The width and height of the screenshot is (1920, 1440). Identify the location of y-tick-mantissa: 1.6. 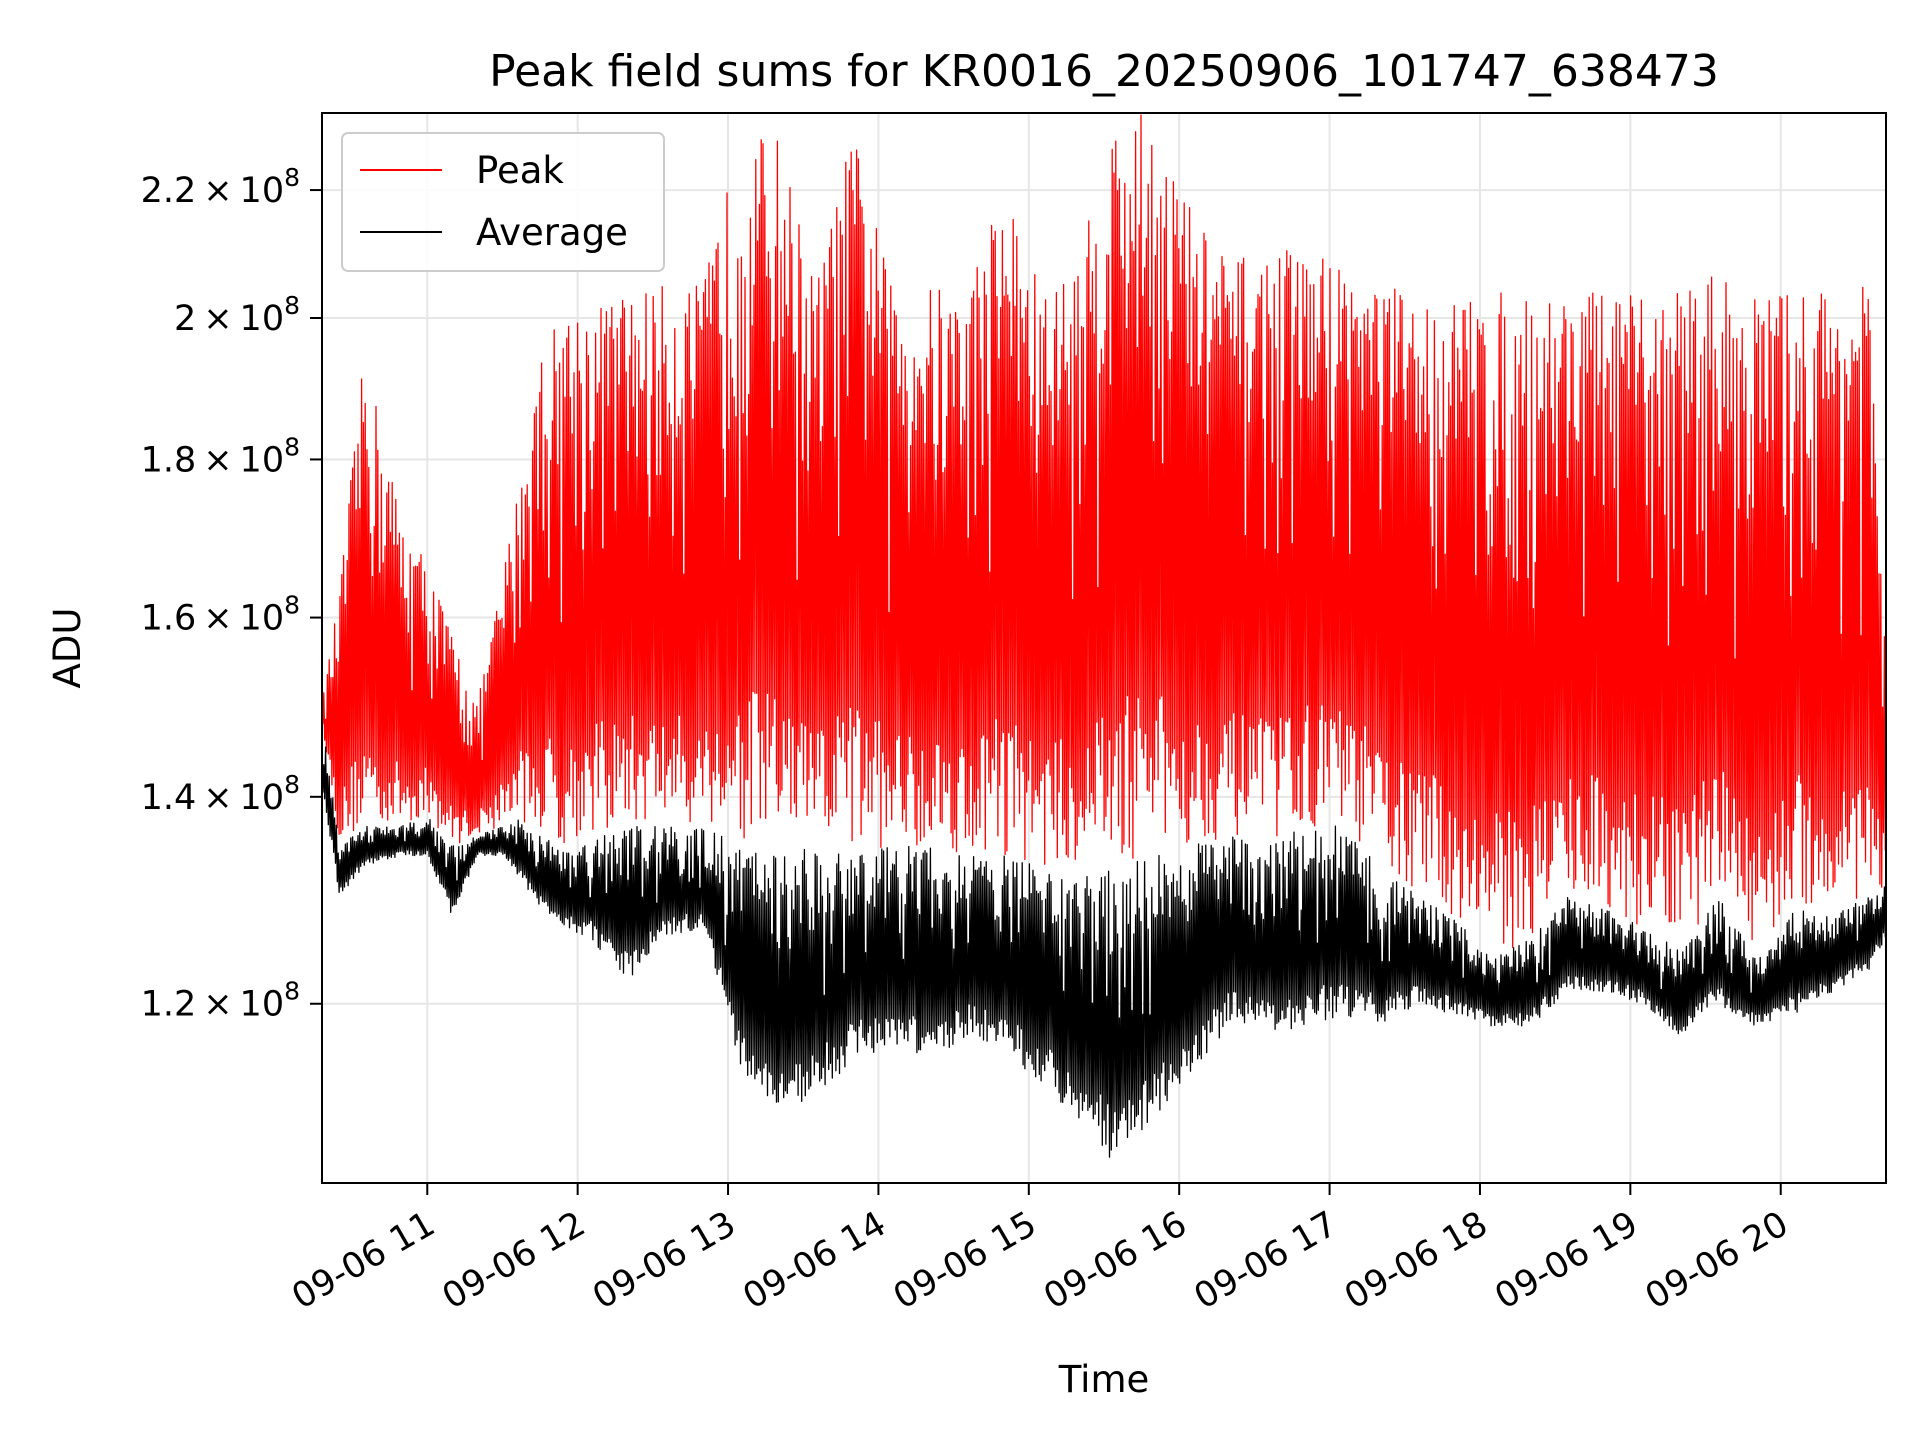
(169, 619).